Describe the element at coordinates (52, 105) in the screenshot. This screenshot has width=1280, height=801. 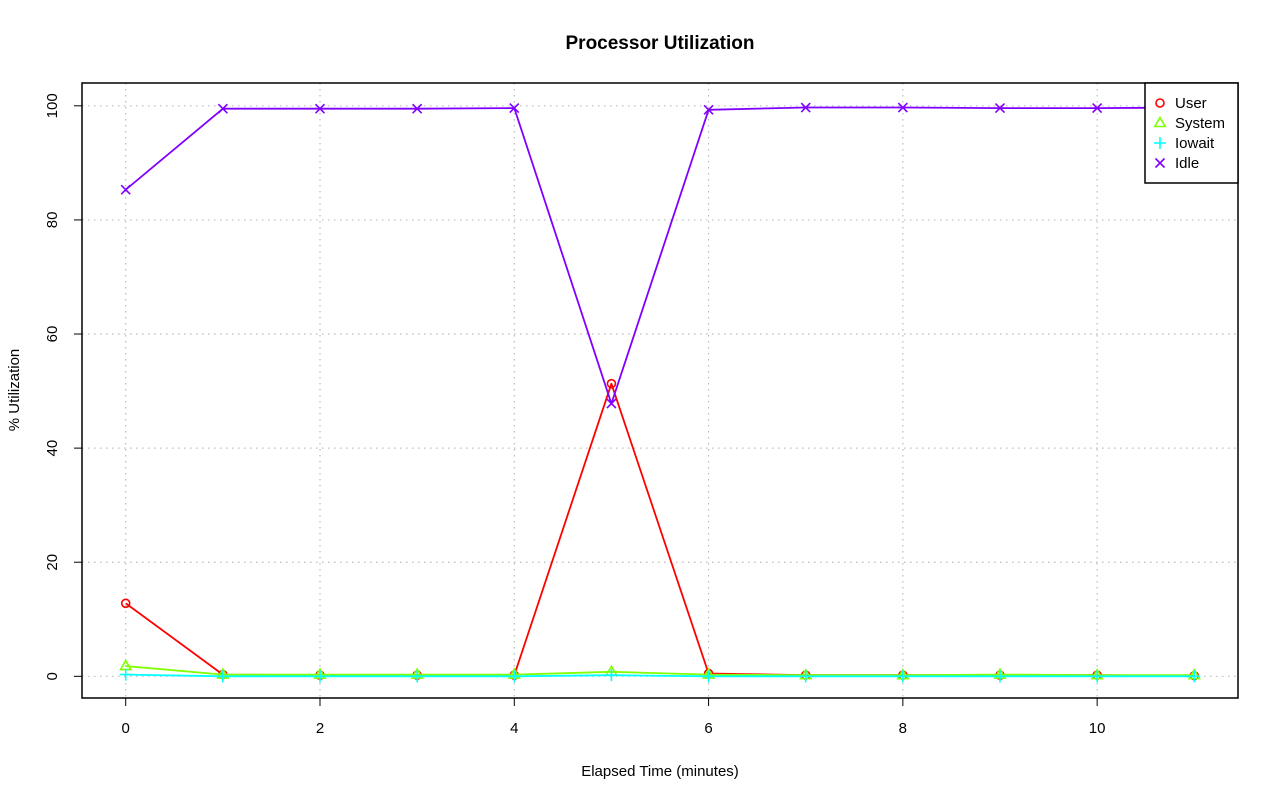
I see `y-tick-label: 100` at that location.